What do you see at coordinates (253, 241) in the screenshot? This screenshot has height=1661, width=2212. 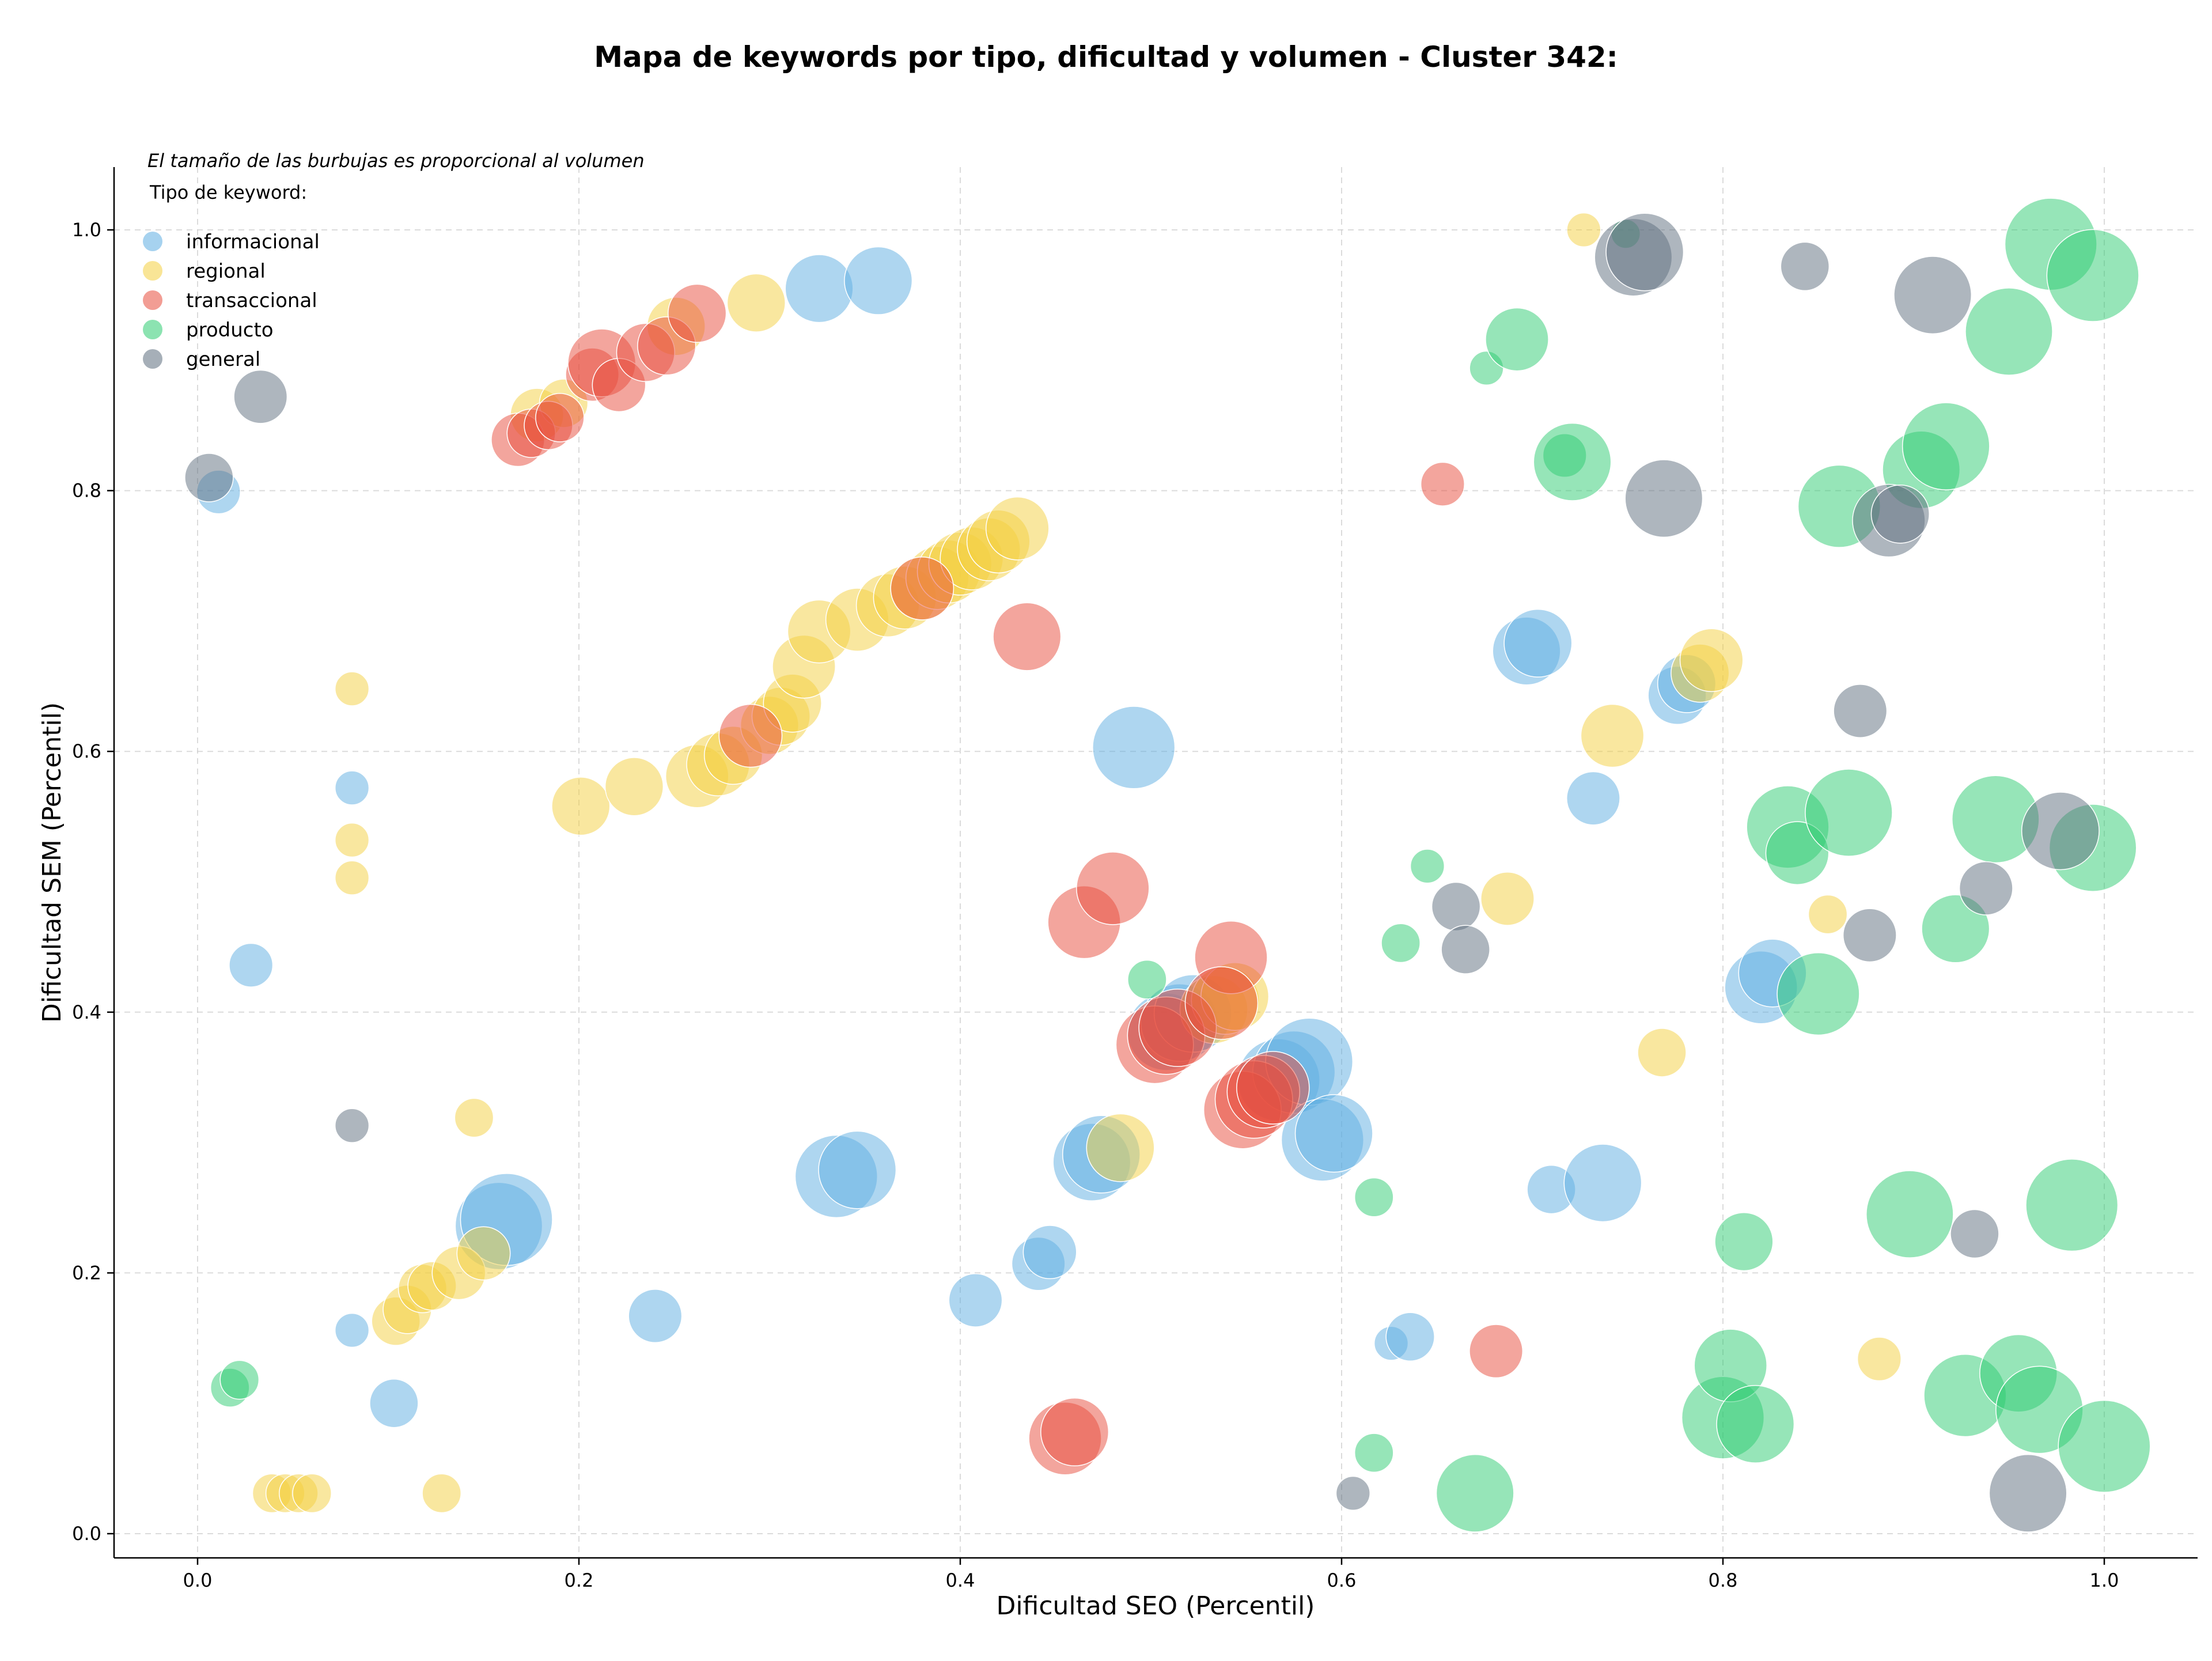 I see `legend-label: informacional` at bounding box center [253, 241].